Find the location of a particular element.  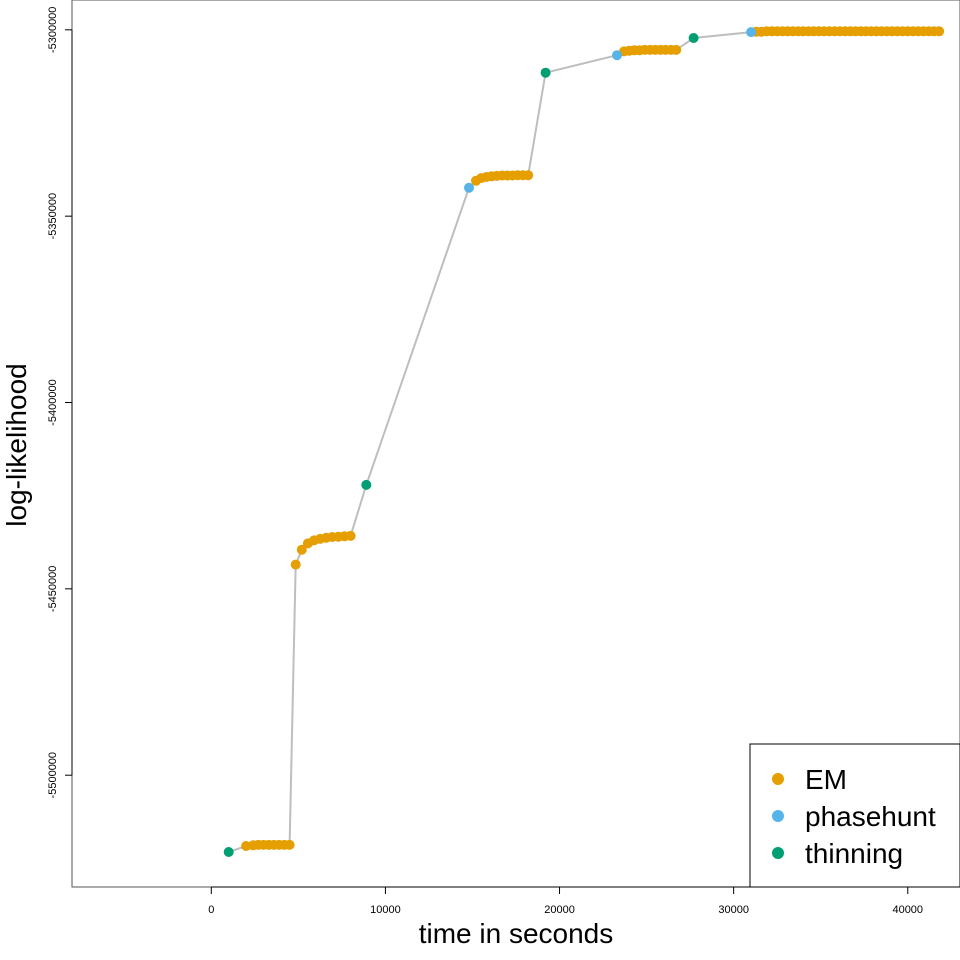

legend-label-em: EM is located at coordinates (826, 779).